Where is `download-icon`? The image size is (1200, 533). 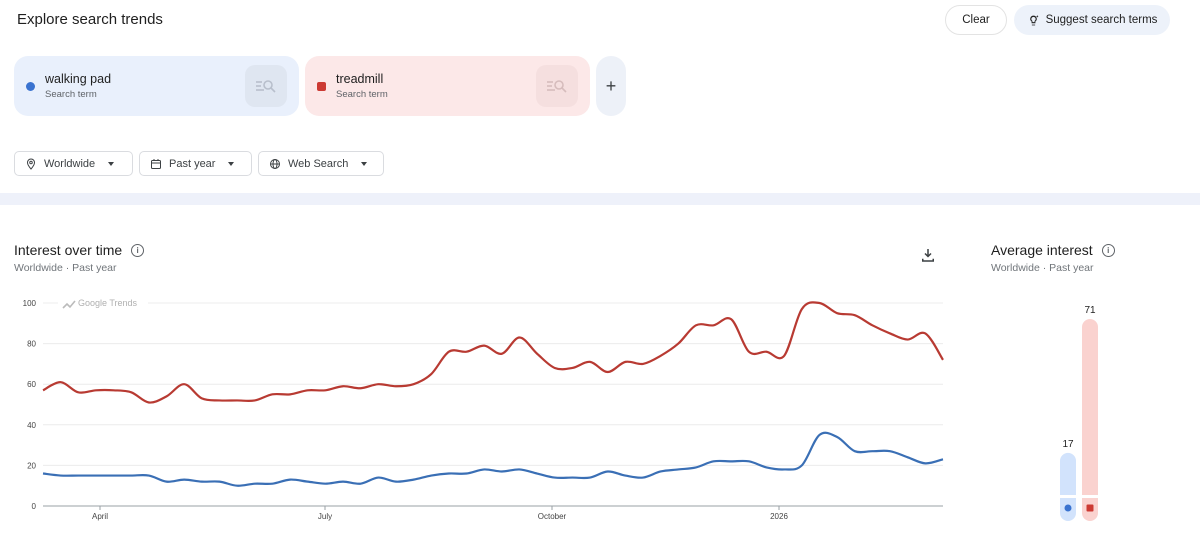
download-icon is located at coordinates (928, 255).